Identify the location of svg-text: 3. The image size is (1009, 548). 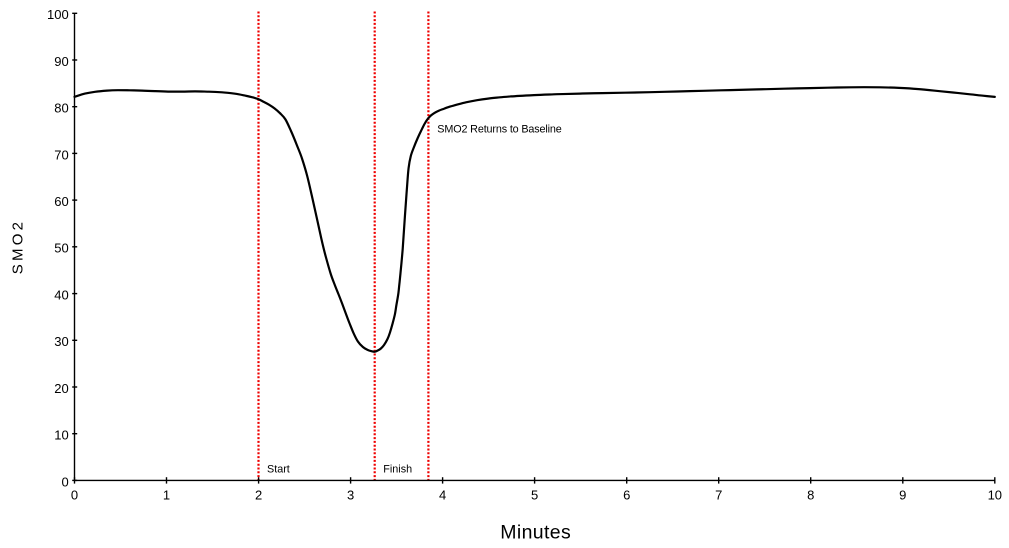
(350, 494).